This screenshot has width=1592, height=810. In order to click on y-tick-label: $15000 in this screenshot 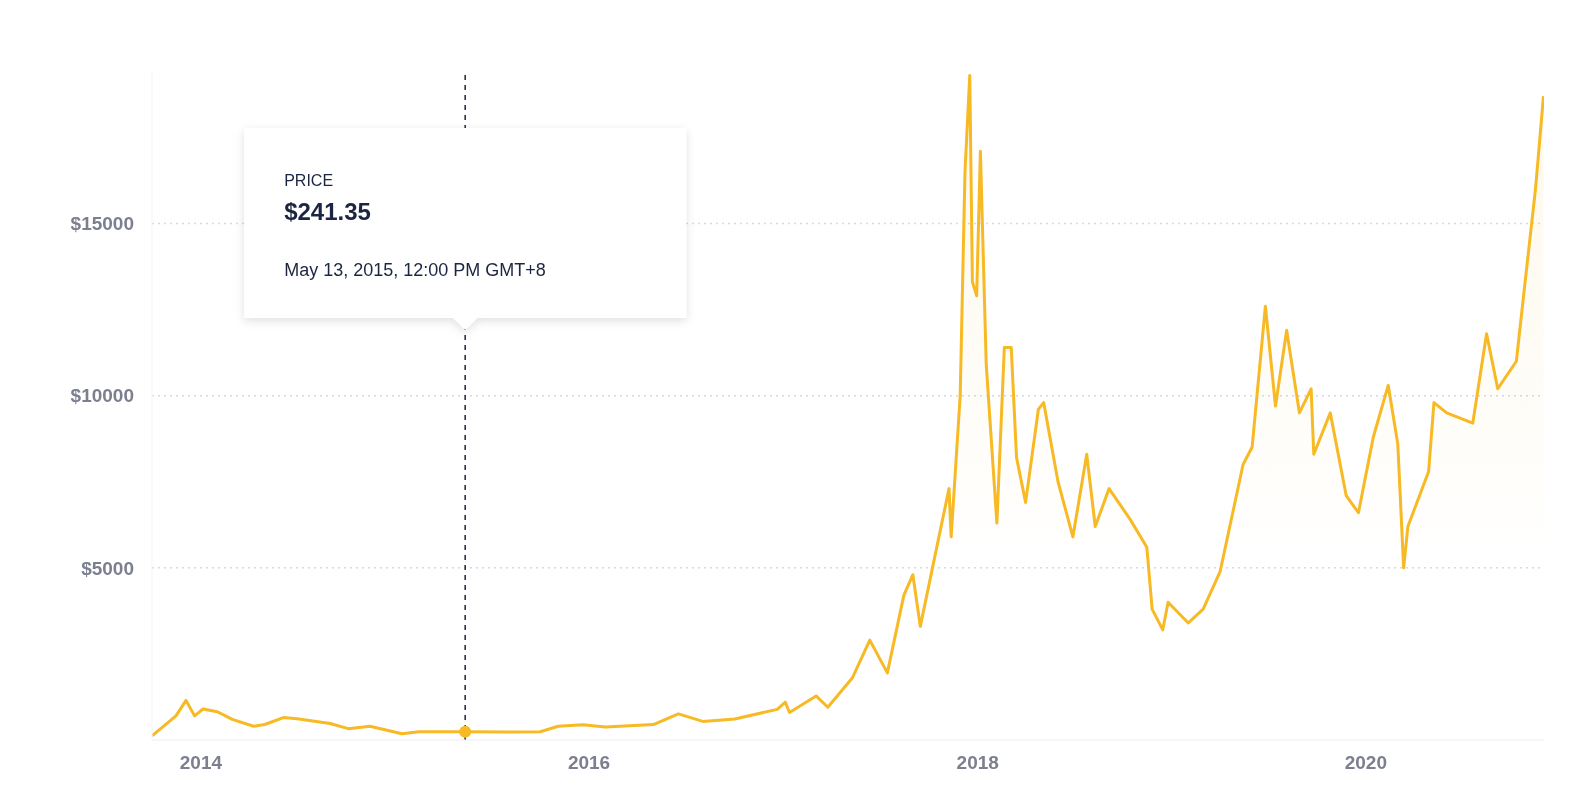, I will do `click(102, 224)`.